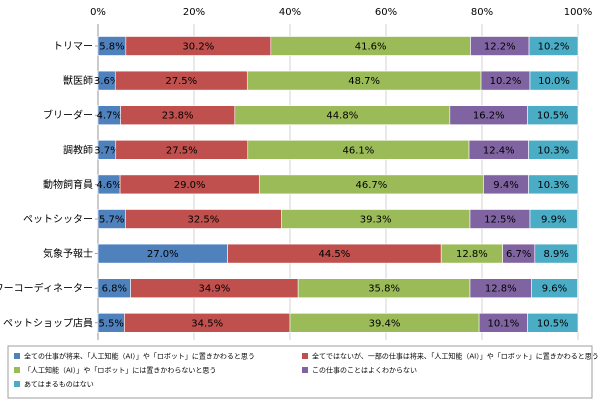 Image resolution: width=600 pixels, height=401 pixels. Describe the element at coordinates (194, 12) in the screenshot. I see `x-tick-label: 20%` at that location.